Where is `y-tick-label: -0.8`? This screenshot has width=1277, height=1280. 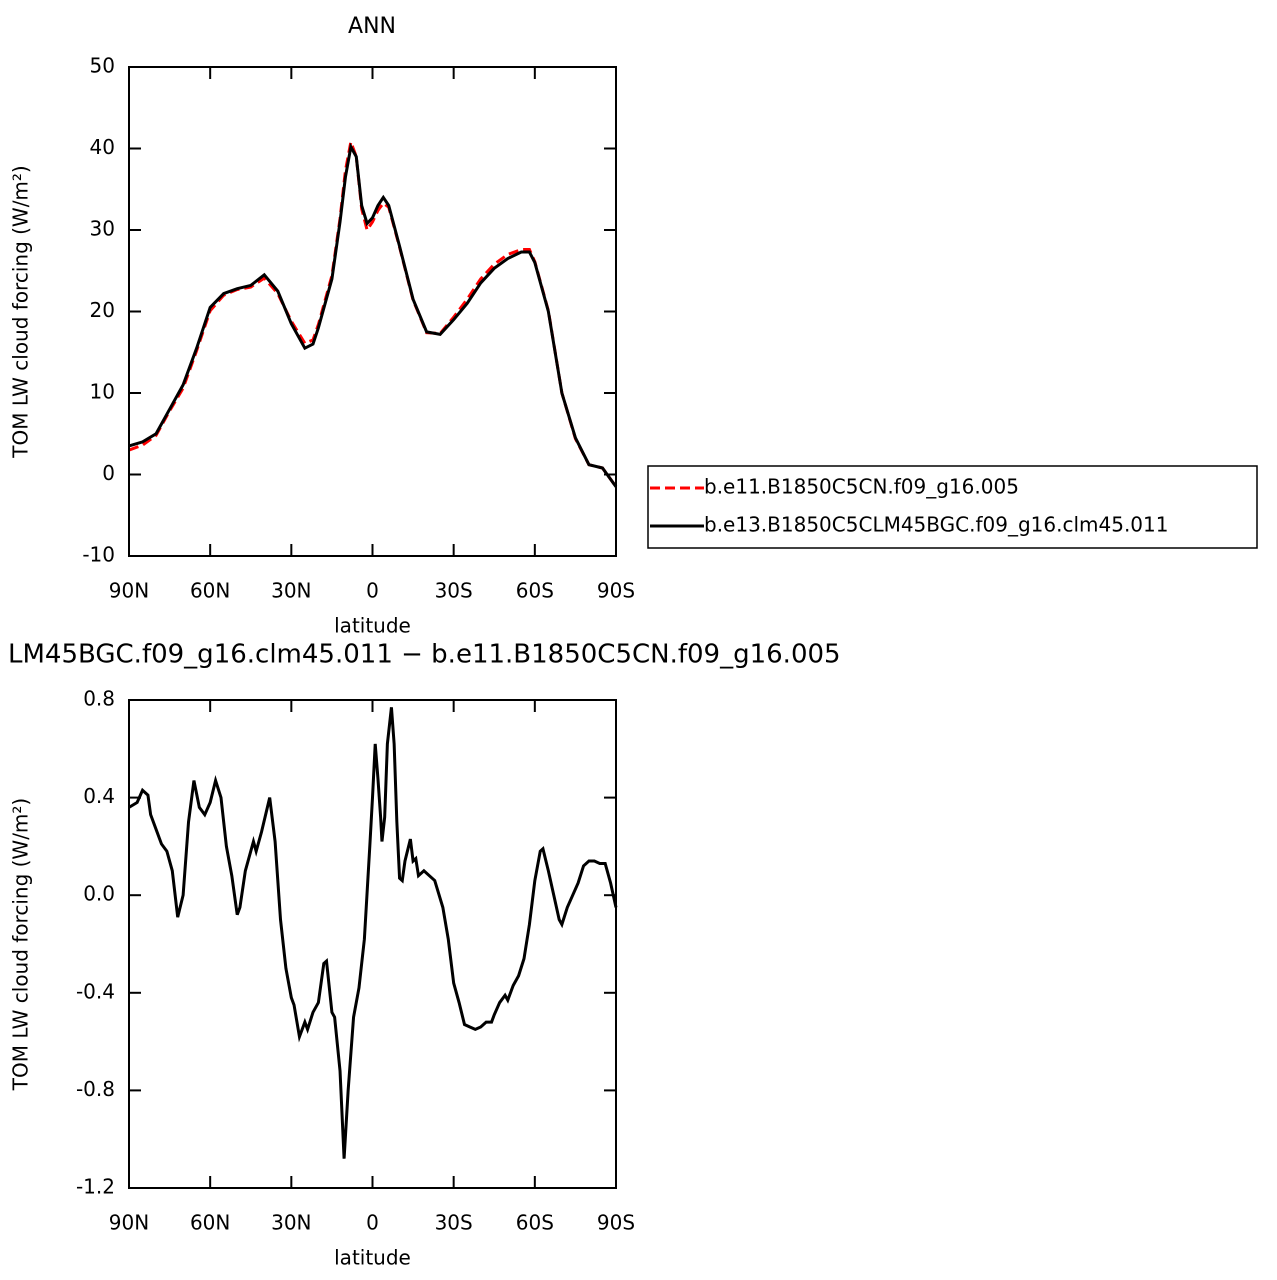 y-tick-label: -0.8 is located at coordinates (95, 1089).